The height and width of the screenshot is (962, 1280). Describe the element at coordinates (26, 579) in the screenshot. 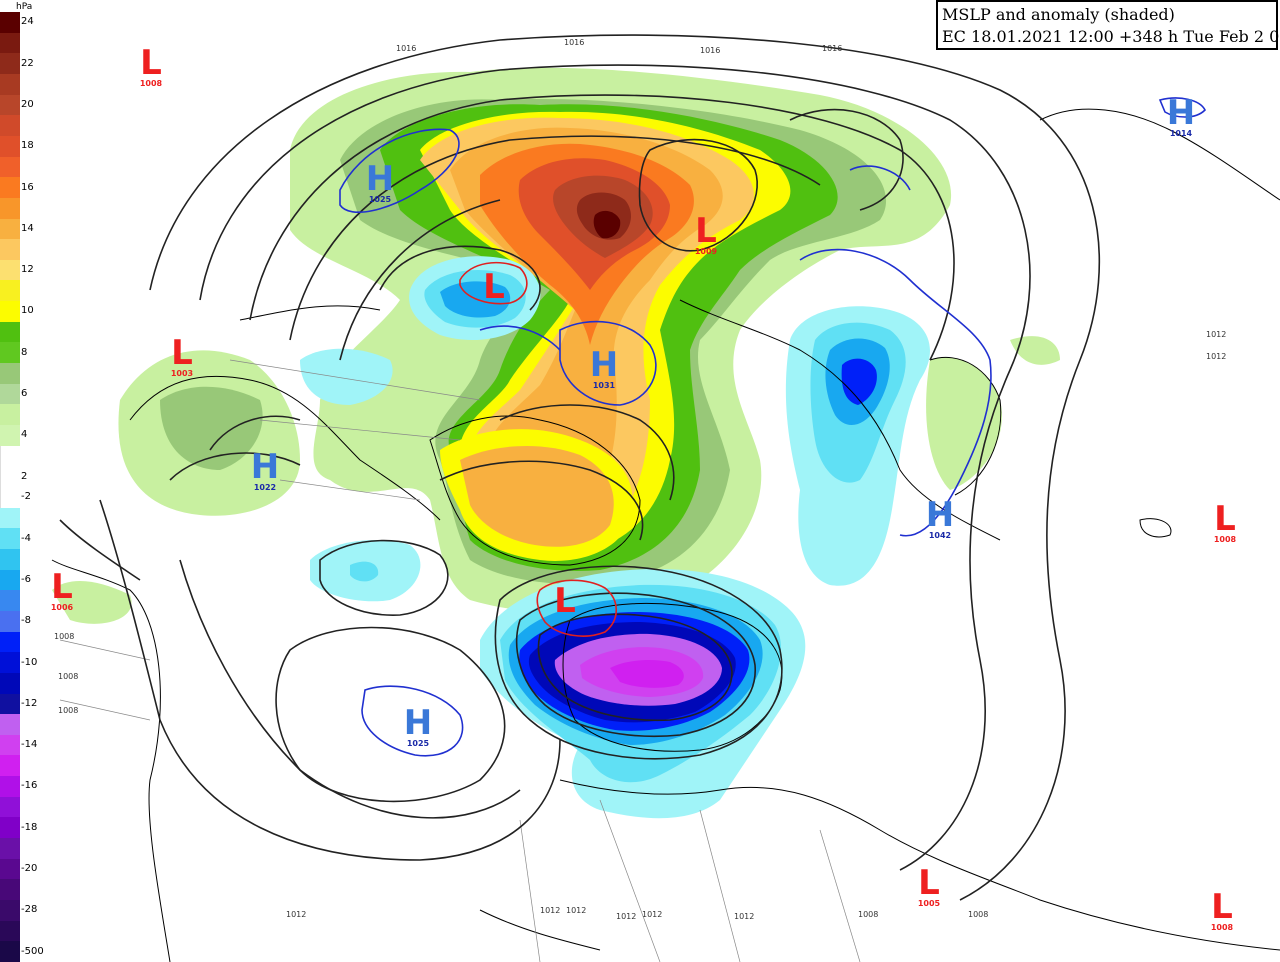

I see `legend-tick-label: -6` at that location.